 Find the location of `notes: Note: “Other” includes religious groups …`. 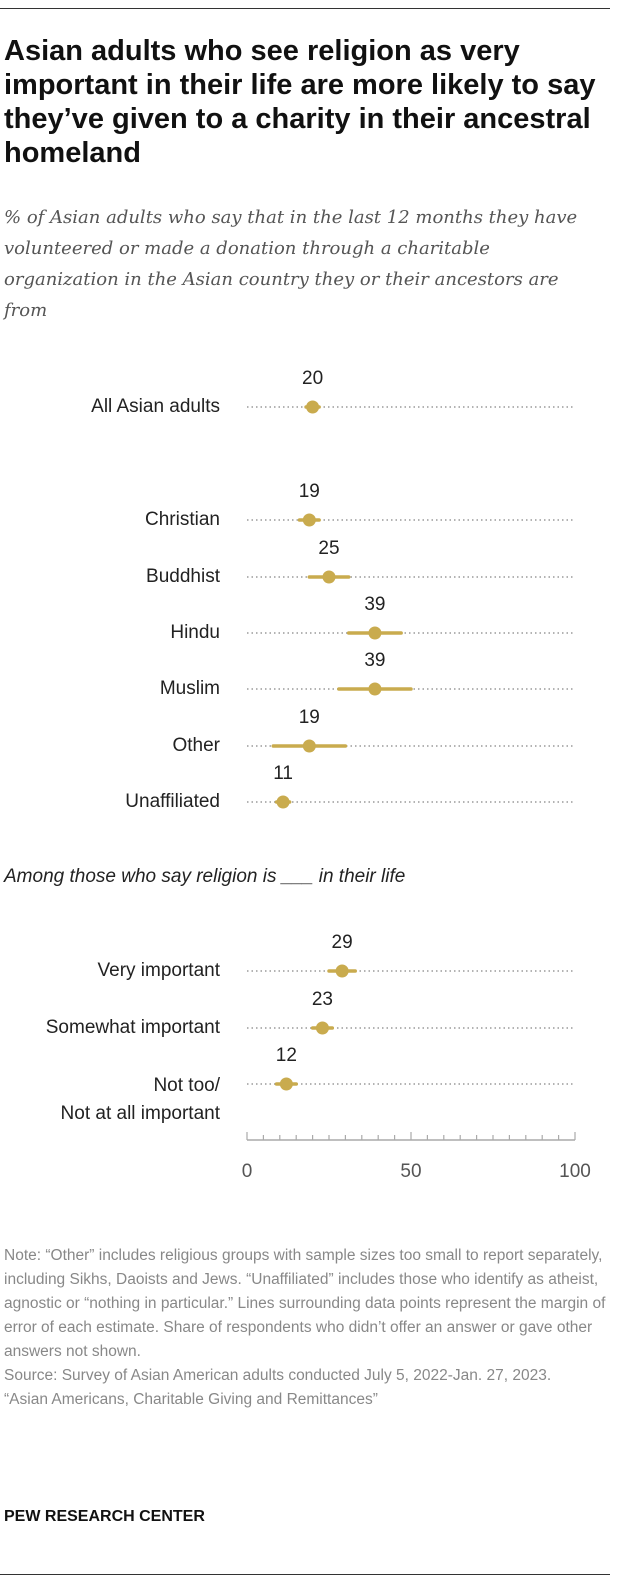

notes: Note: “Other” includes religious groups … is located at coordinates (307, 1328).